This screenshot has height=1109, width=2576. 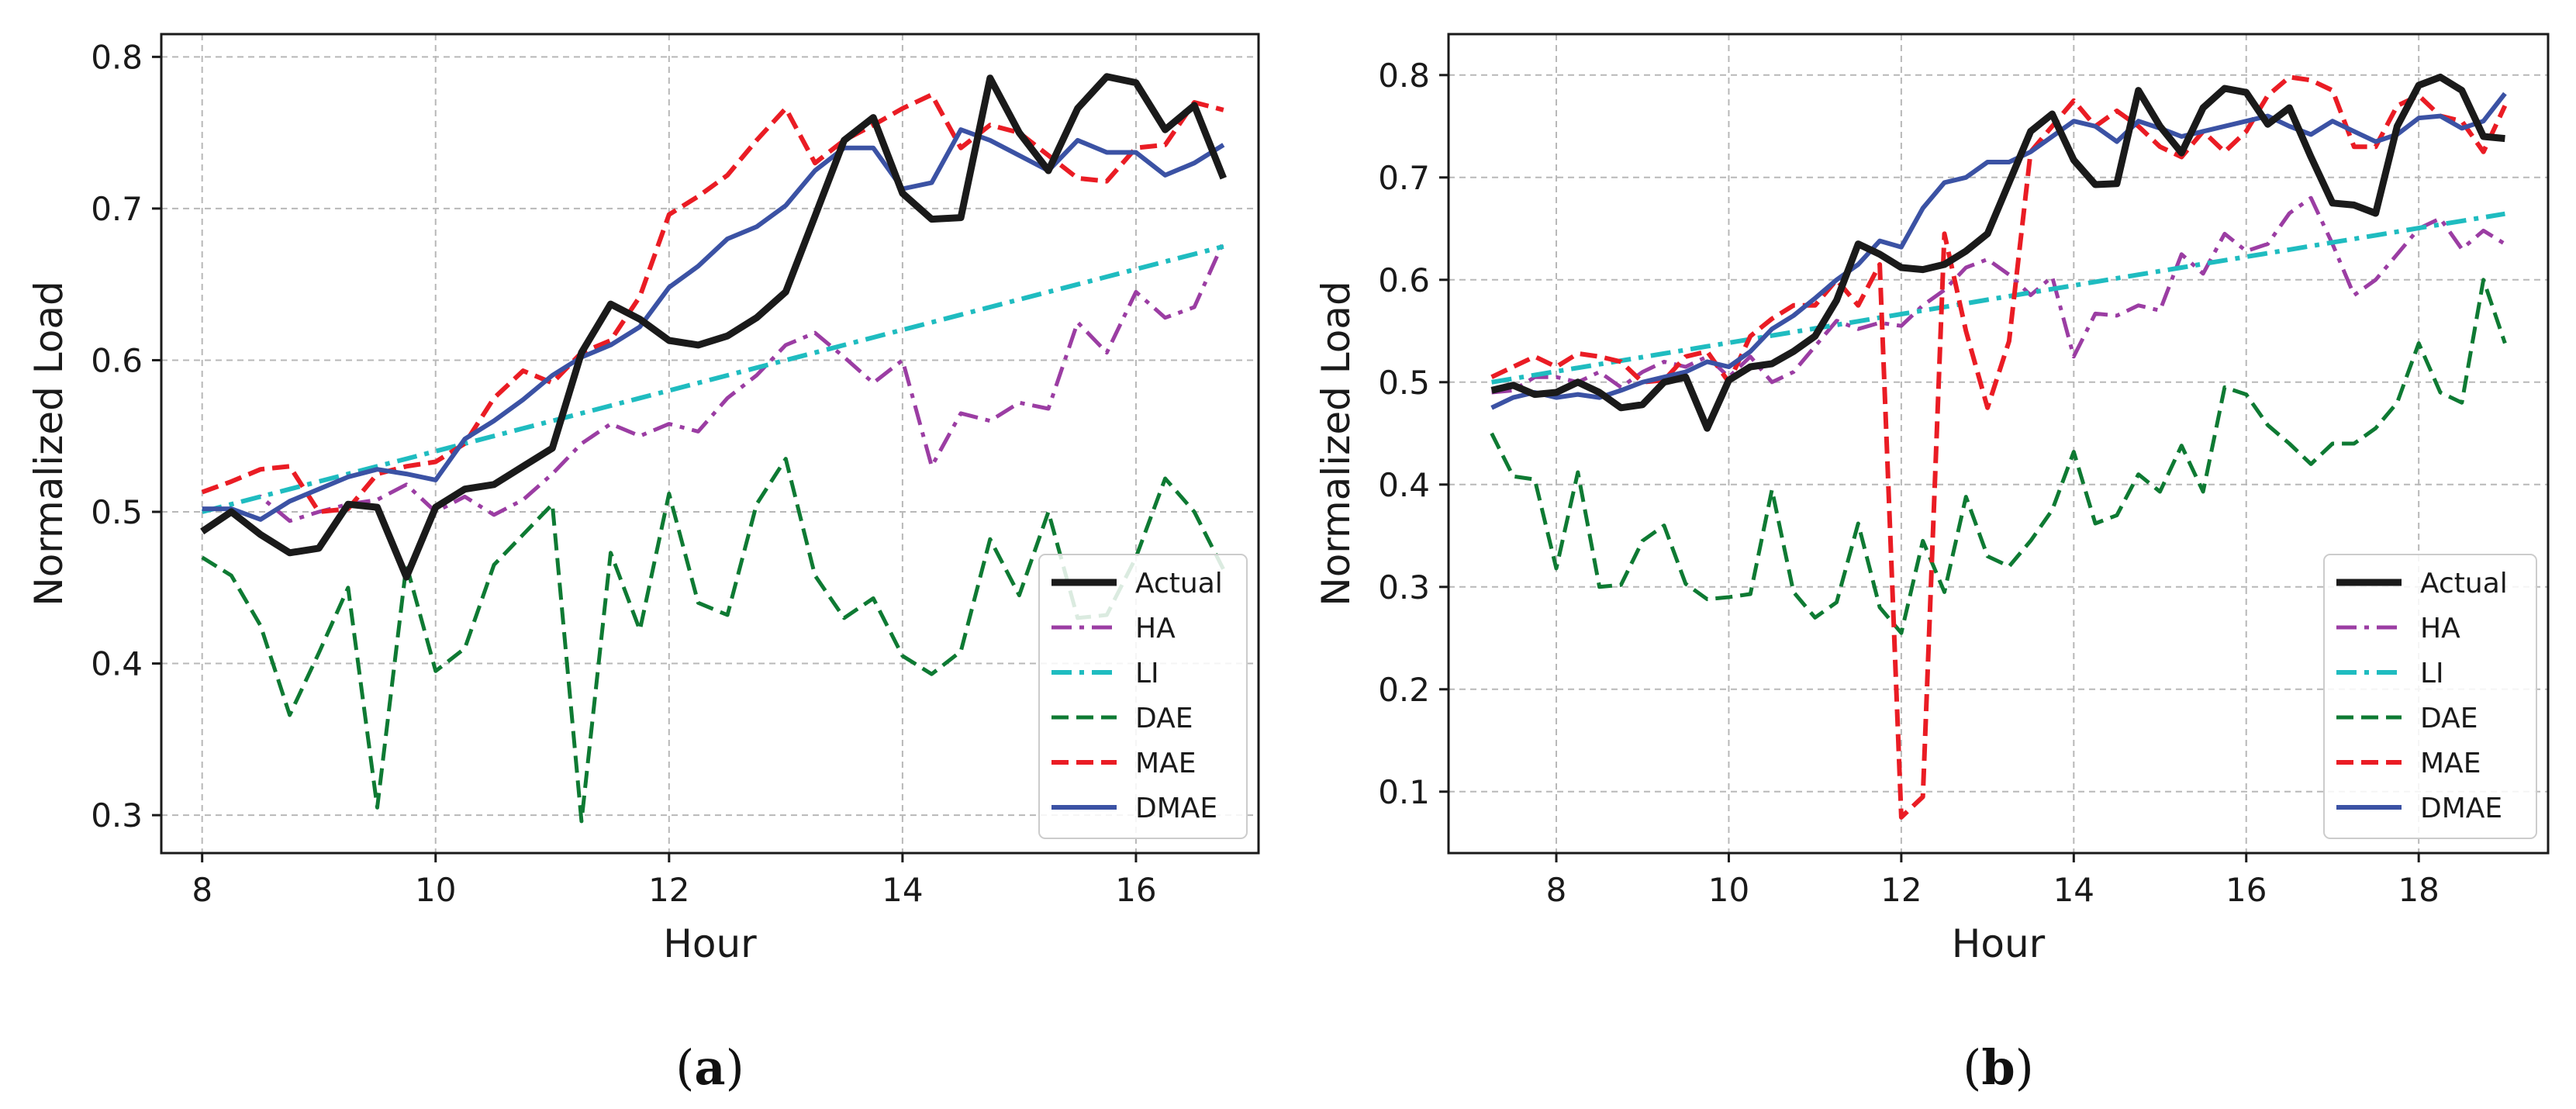 I want to click on panel-a-series-ha-line, so click(x=714, y=381).